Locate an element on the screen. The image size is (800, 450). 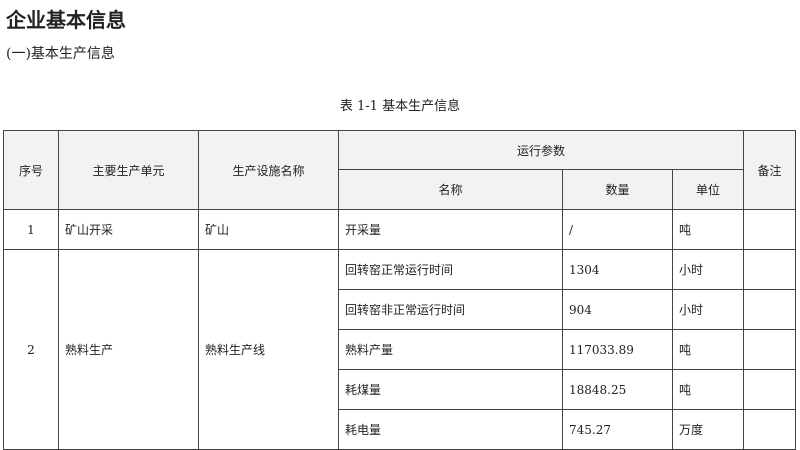
cell-seq: 1 is located at coordinates (31, 229).